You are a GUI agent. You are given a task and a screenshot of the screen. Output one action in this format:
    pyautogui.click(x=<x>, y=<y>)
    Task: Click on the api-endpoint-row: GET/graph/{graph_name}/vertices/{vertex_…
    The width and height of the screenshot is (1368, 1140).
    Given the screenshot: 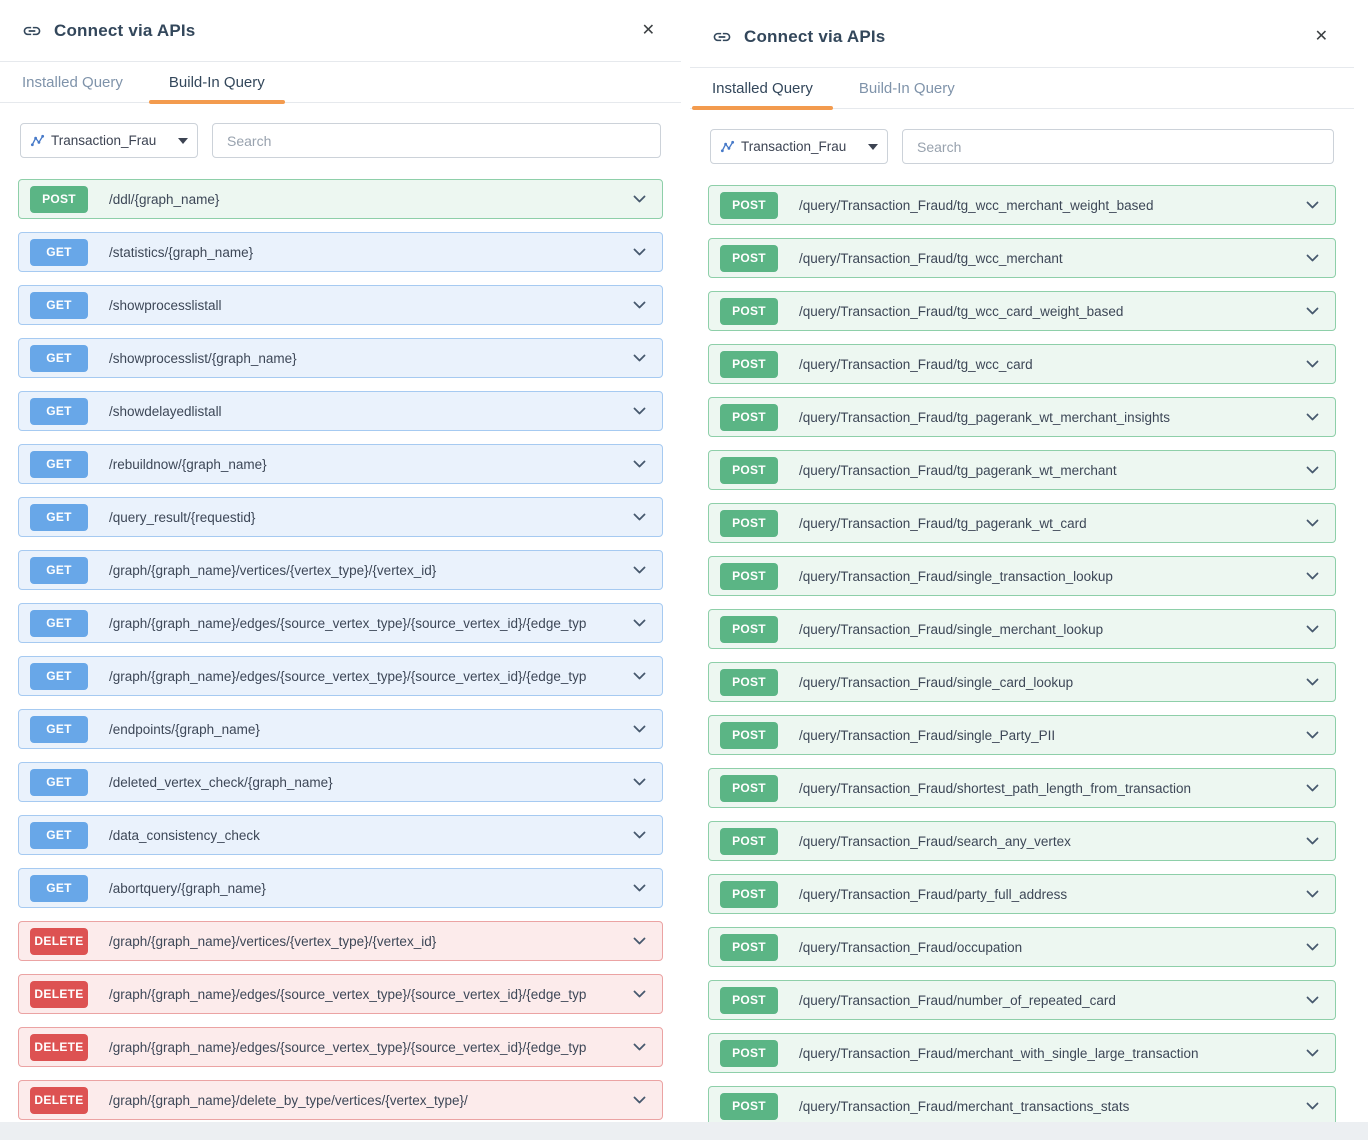 What is the action you would take?
    pyautogui.click(x=340, y=570)
    